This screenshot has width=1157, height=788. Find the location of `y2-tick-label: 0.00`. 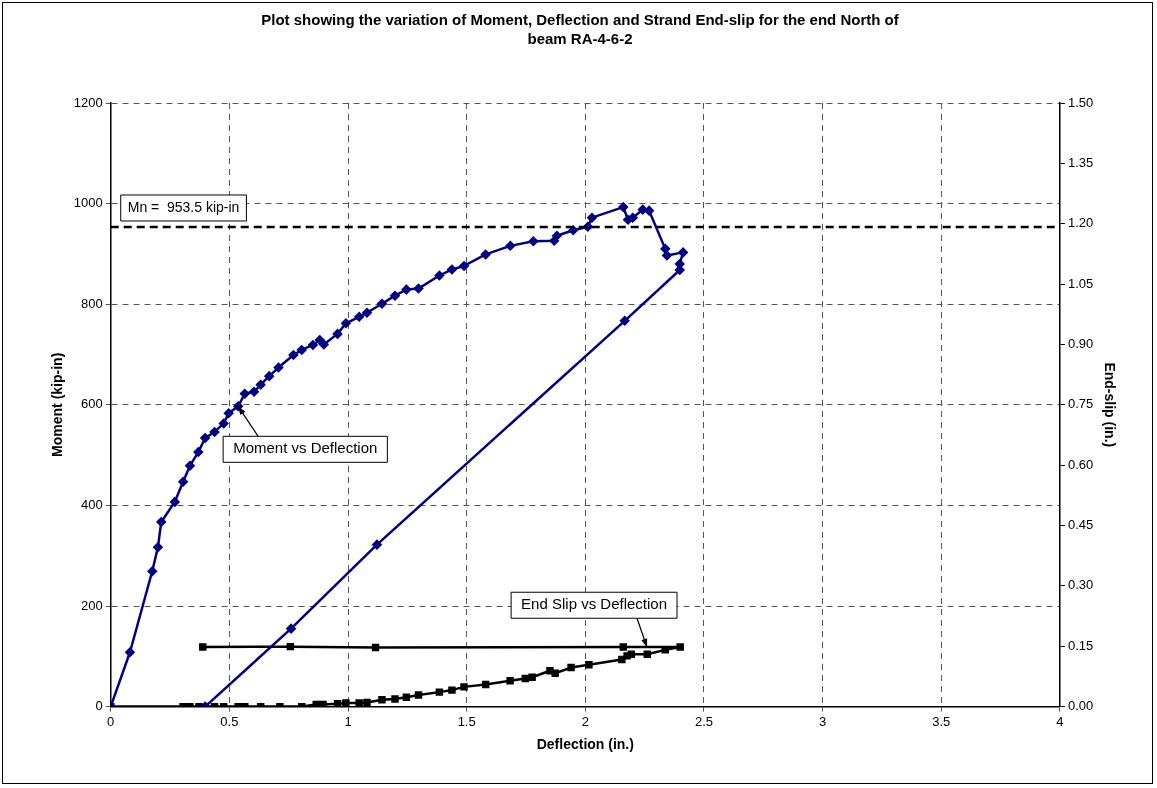

y2-tick-label: 0.00 is located at coordinates (1080, 706).